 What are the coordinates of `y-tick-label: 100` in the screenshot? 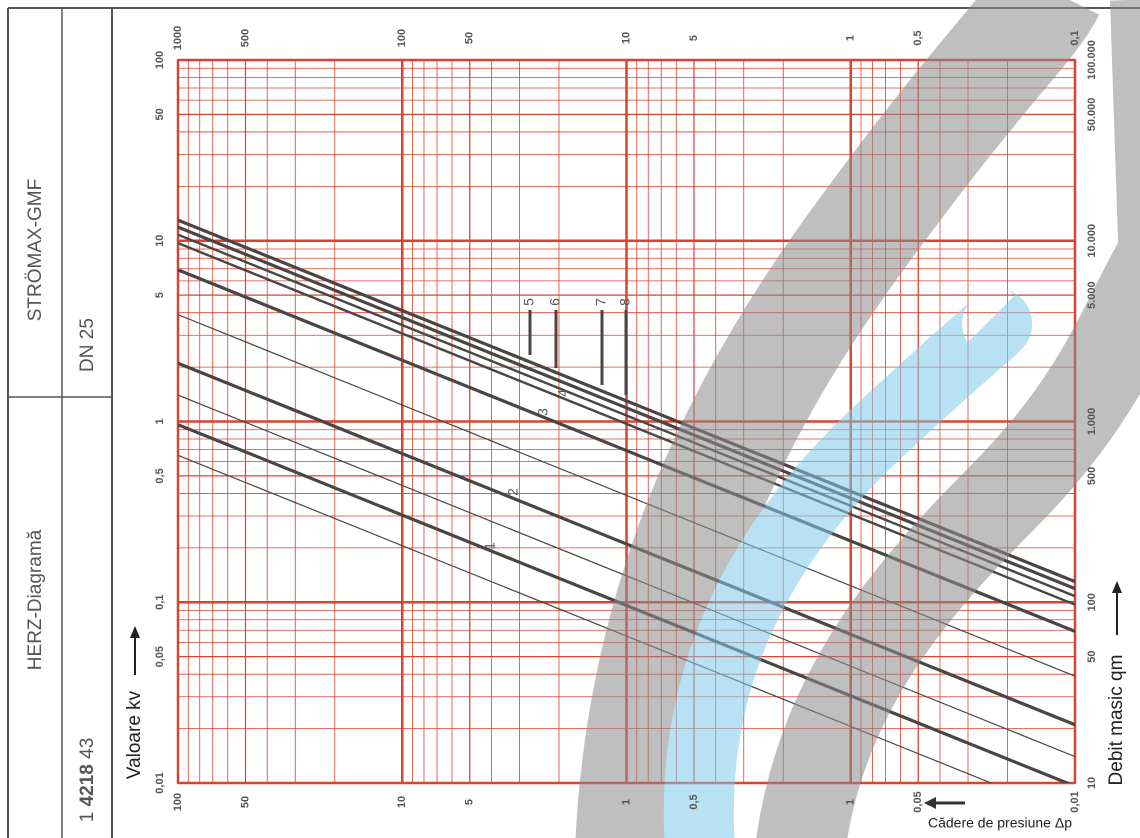 It's located at (160, 60).